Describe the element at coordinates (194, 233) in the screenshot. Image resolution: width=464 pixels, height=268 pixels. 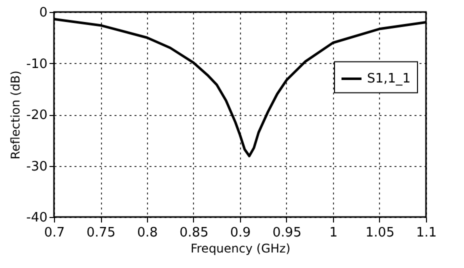
I see `x-tick-label: 0.85` at that location.